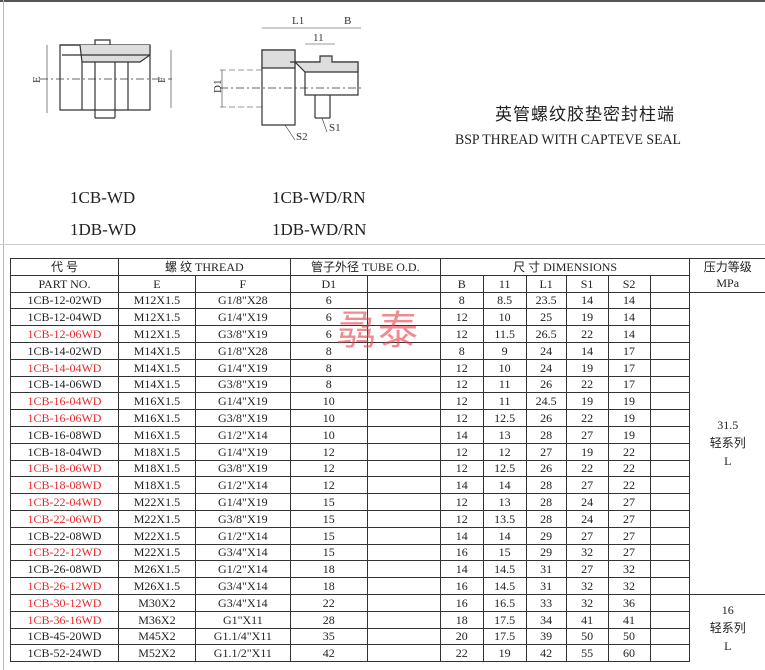 Image resolution: width=765 pixels, height=670 pixels. Describe the element at coordinates (387, 586) in the screenshot. I see `table-row: 1CB-26-12WD M26X1.5 G3/4"X14 18 16 14.5 31 32 32` at that location.